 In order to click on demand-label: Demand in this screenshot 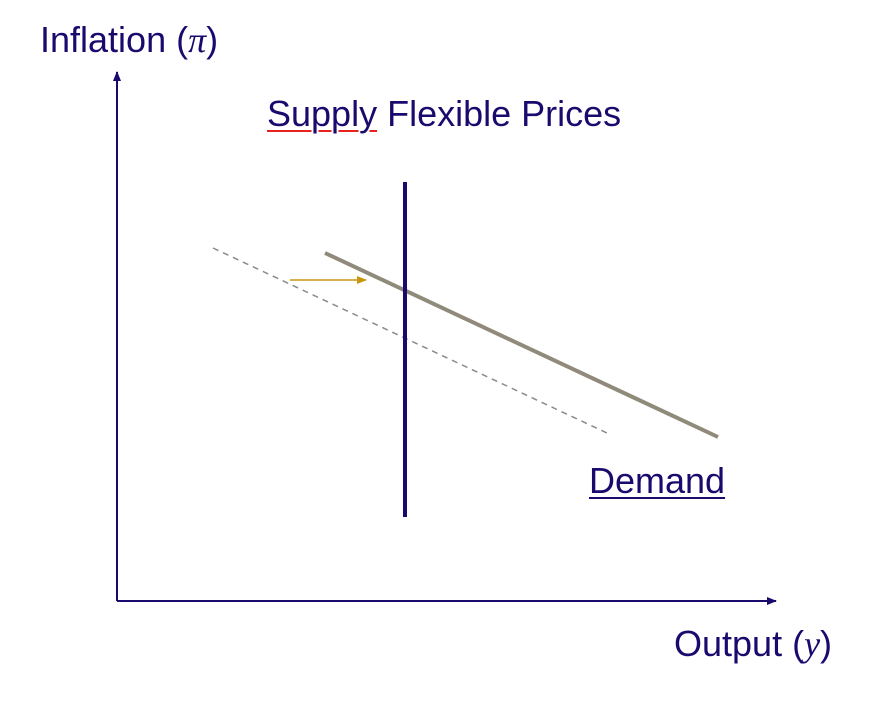, I will do `click(657, 480)`.